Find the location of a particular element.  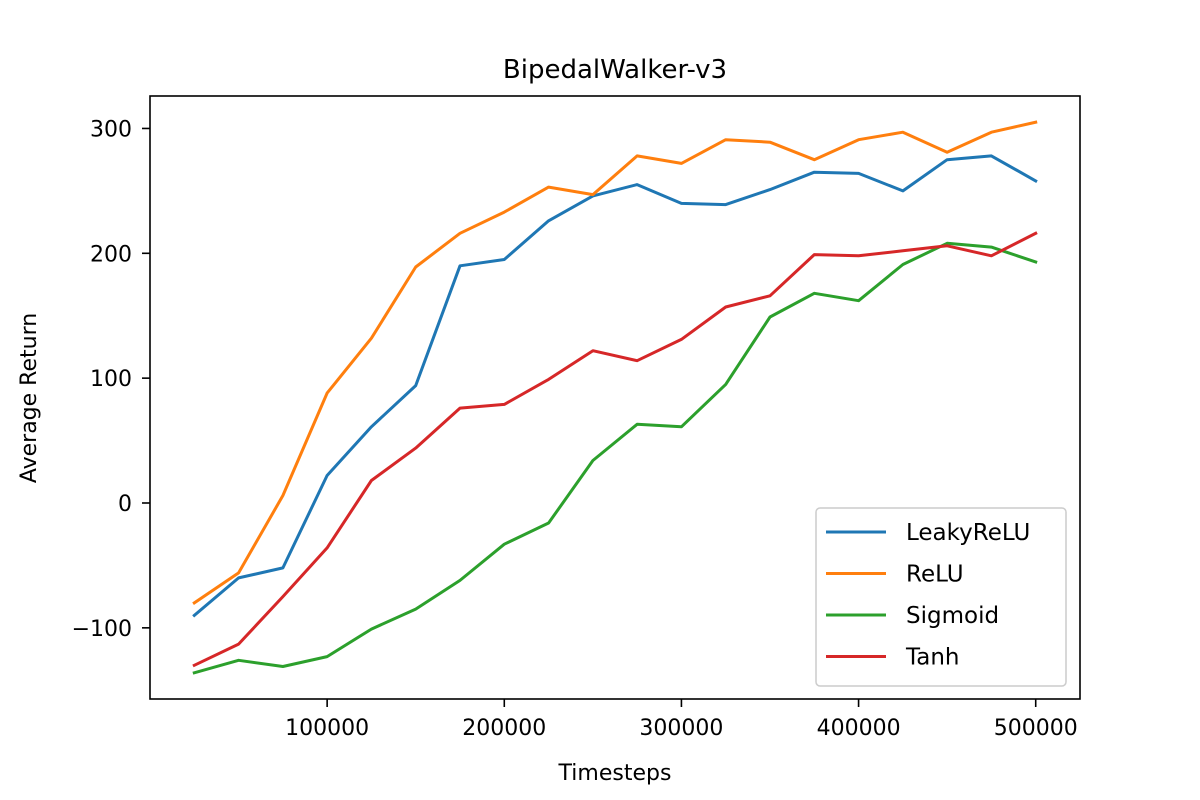

y-axis-ticks: −100 0 100 200 300 is located at coordinates (111, 379).